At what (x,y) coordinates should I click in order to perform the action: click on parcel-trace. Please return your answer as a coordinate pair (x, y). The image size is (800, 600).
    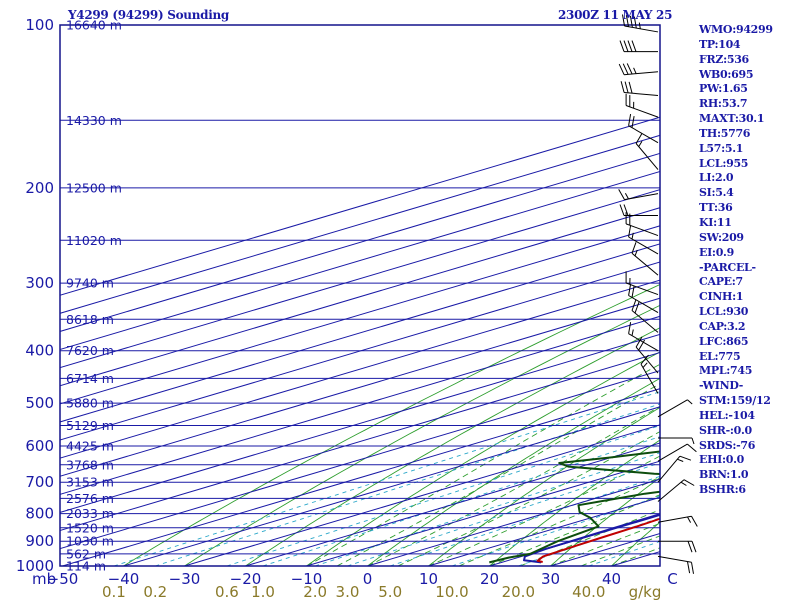
    Looking at the image, I should click on (591, 538).